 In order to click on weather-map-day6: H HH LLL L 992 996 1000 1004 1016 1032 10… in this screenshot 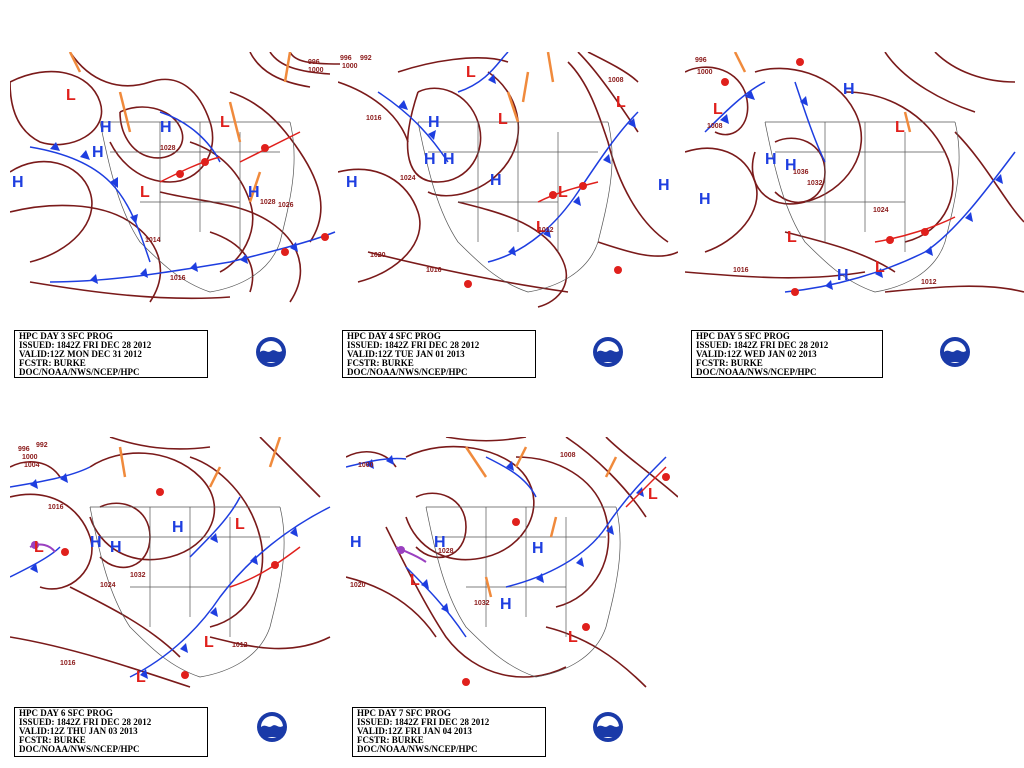, I will do `click(170, 562)`.